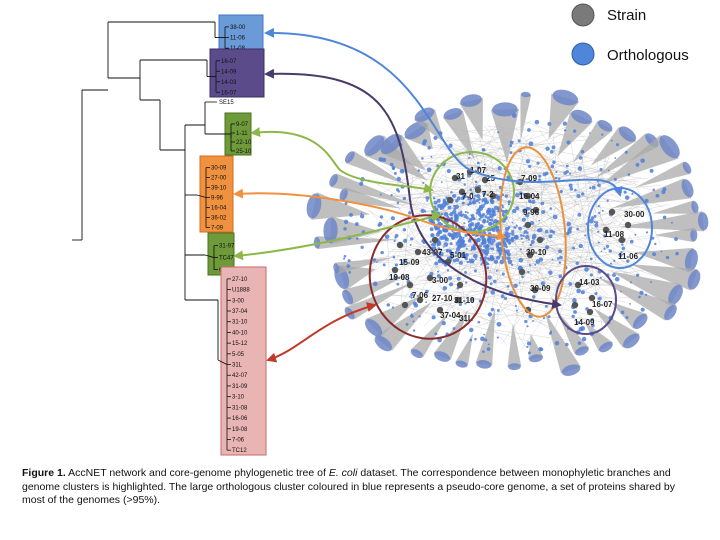 The height and width of the screenshot is (540, 720). What do you see at coordinates (222, 362) in the screenshot?
I see `tree-branch` at bounding box center [222, 362].